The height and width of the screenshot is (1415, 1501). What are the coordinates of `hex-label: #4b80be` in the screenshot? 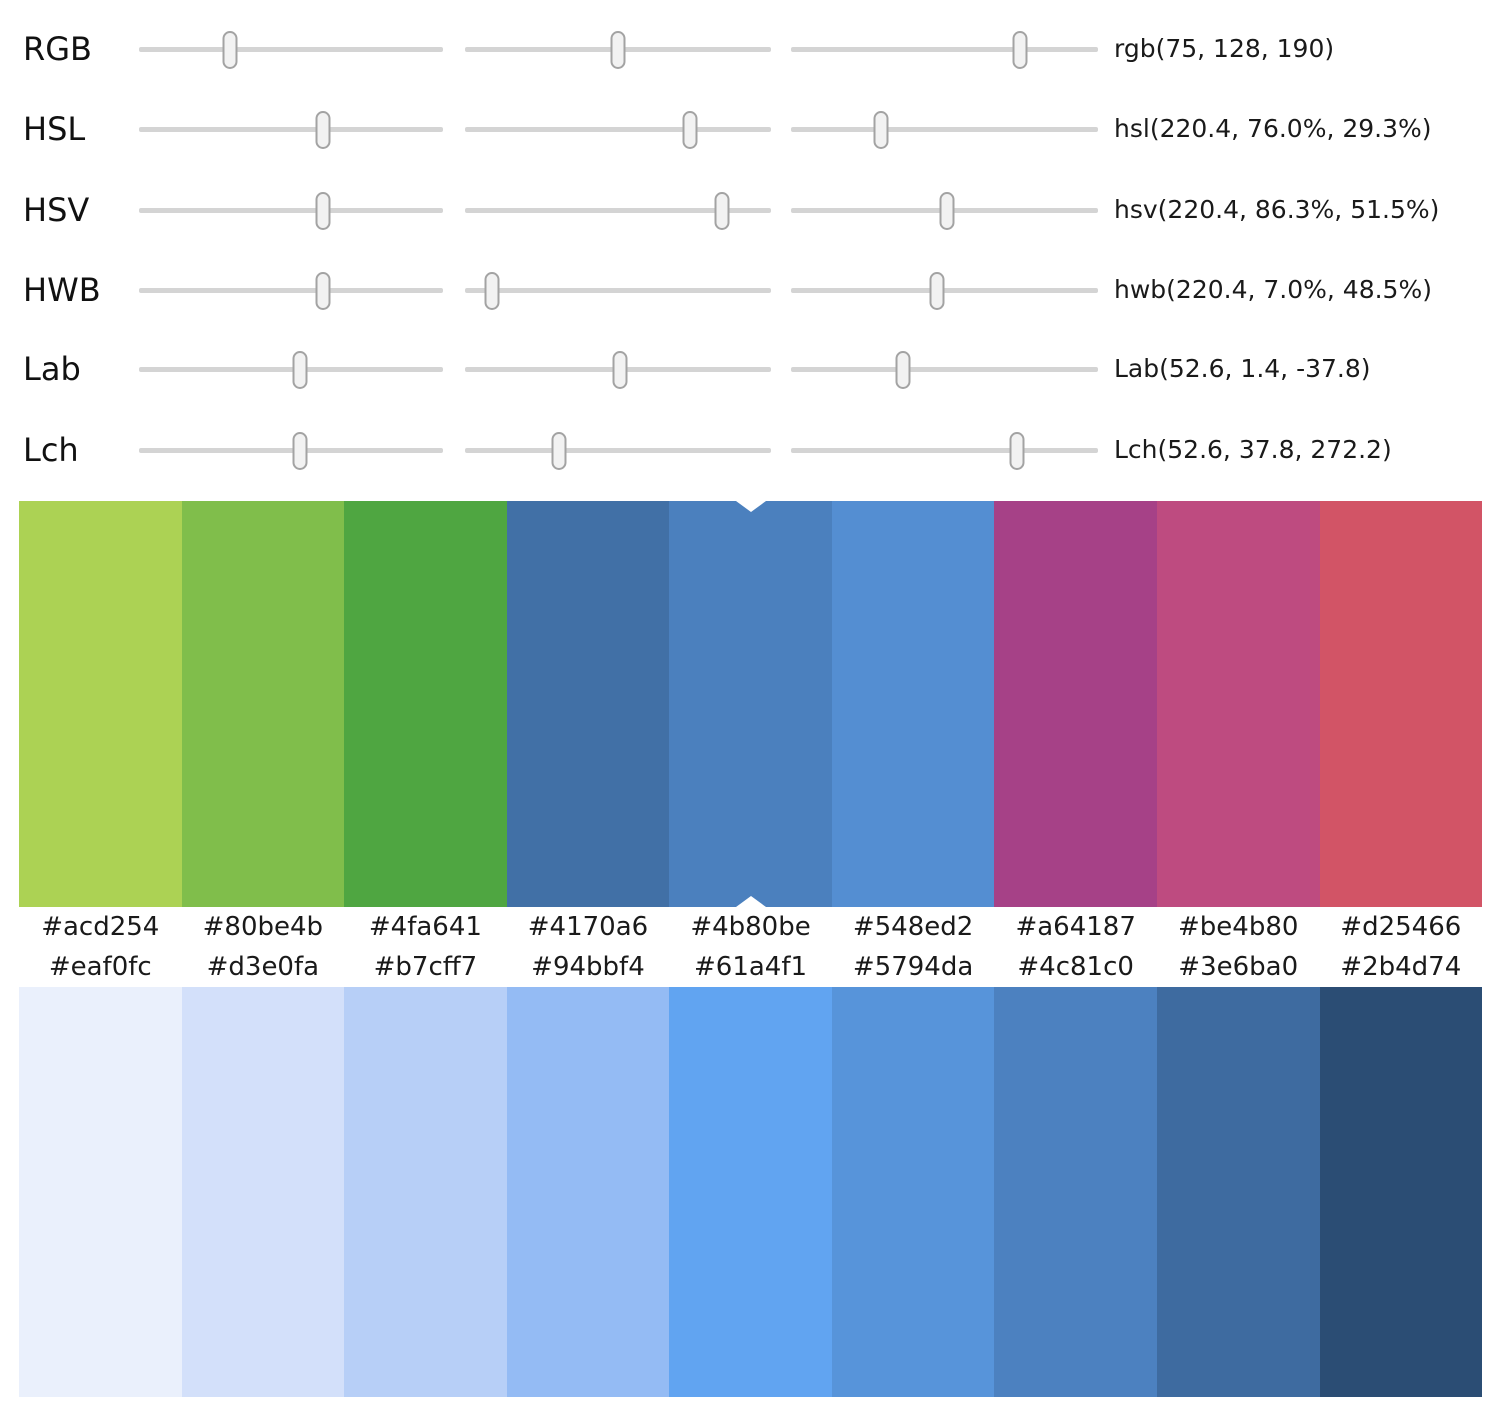 It's located at (750, 927).